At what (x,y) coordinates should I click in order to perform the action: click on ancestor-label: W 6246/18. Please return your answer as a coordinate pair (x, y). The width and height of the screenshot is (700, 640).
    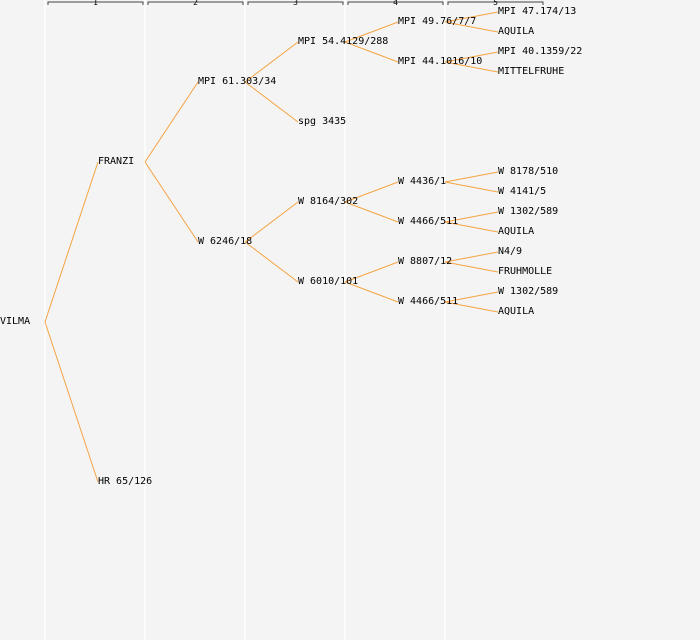
    Looking at the image, I should click on (225, 241).